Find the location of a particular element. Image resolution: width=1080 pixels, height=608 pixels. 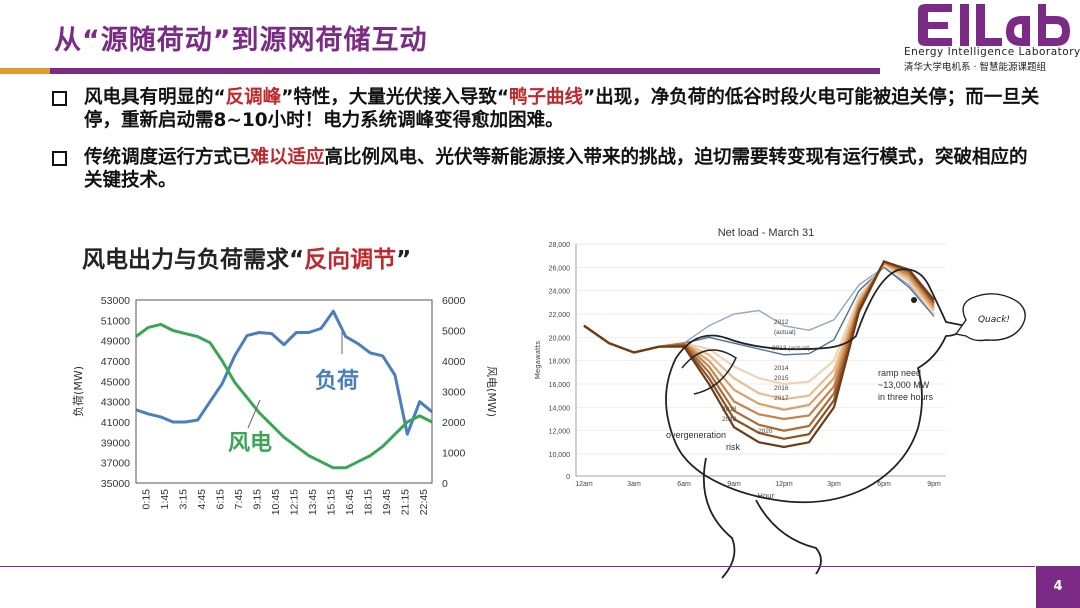

bullet-1-part: 风电具有明显的“ is located at coordinates (155, 97).